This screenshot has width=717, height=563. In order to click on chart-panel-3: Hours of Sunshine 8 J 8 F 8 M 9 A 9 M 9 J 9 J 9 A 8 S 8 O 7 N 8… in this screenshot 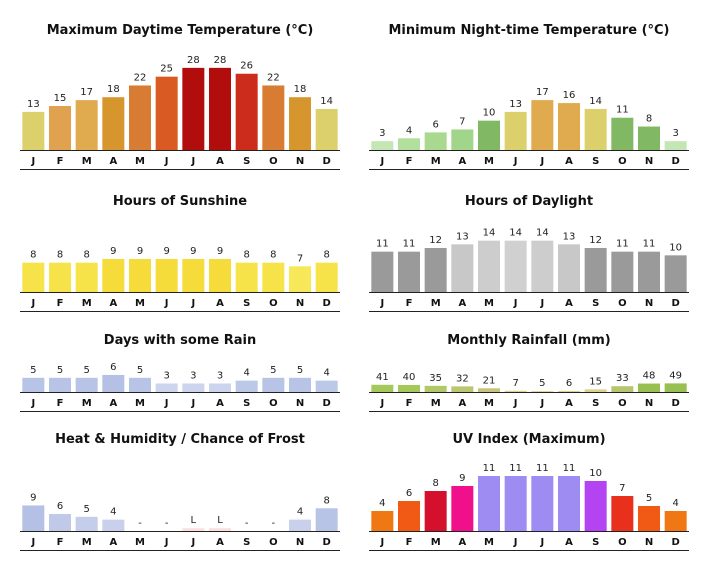, I will do `click(180, 253)`.